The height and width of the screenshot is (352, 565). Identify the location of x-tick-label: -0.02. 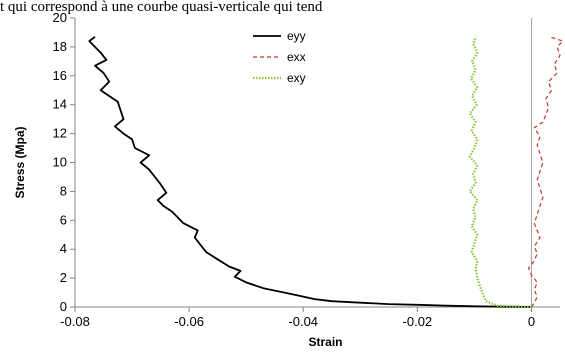
(418, 321).